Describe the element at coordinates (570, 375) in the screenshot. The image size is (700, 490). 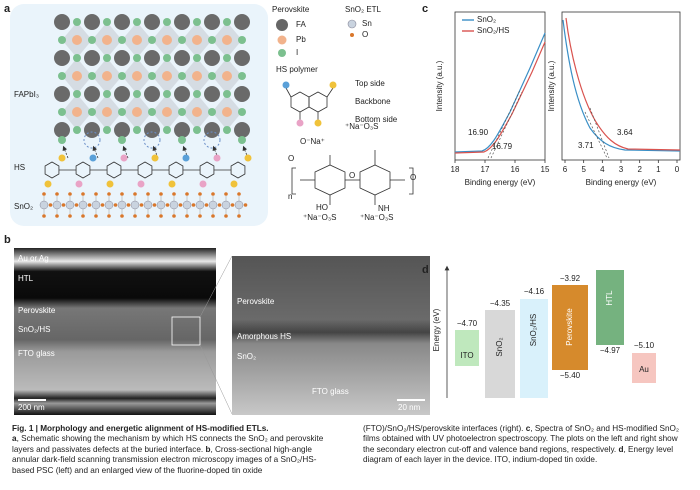
I see `level-label: −5.40` at that location.